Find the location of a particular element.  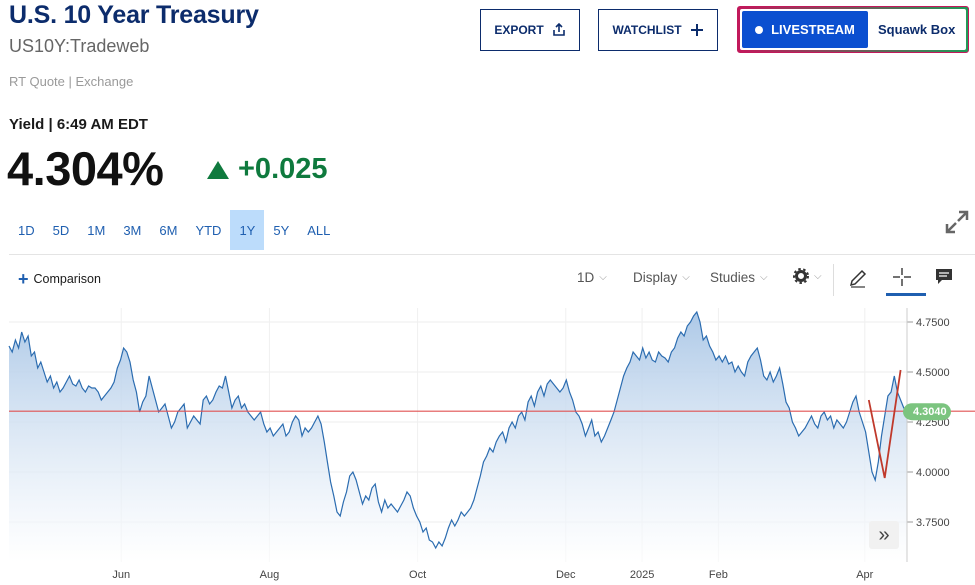

drawn-annotation is located at coordinates (884, 424).